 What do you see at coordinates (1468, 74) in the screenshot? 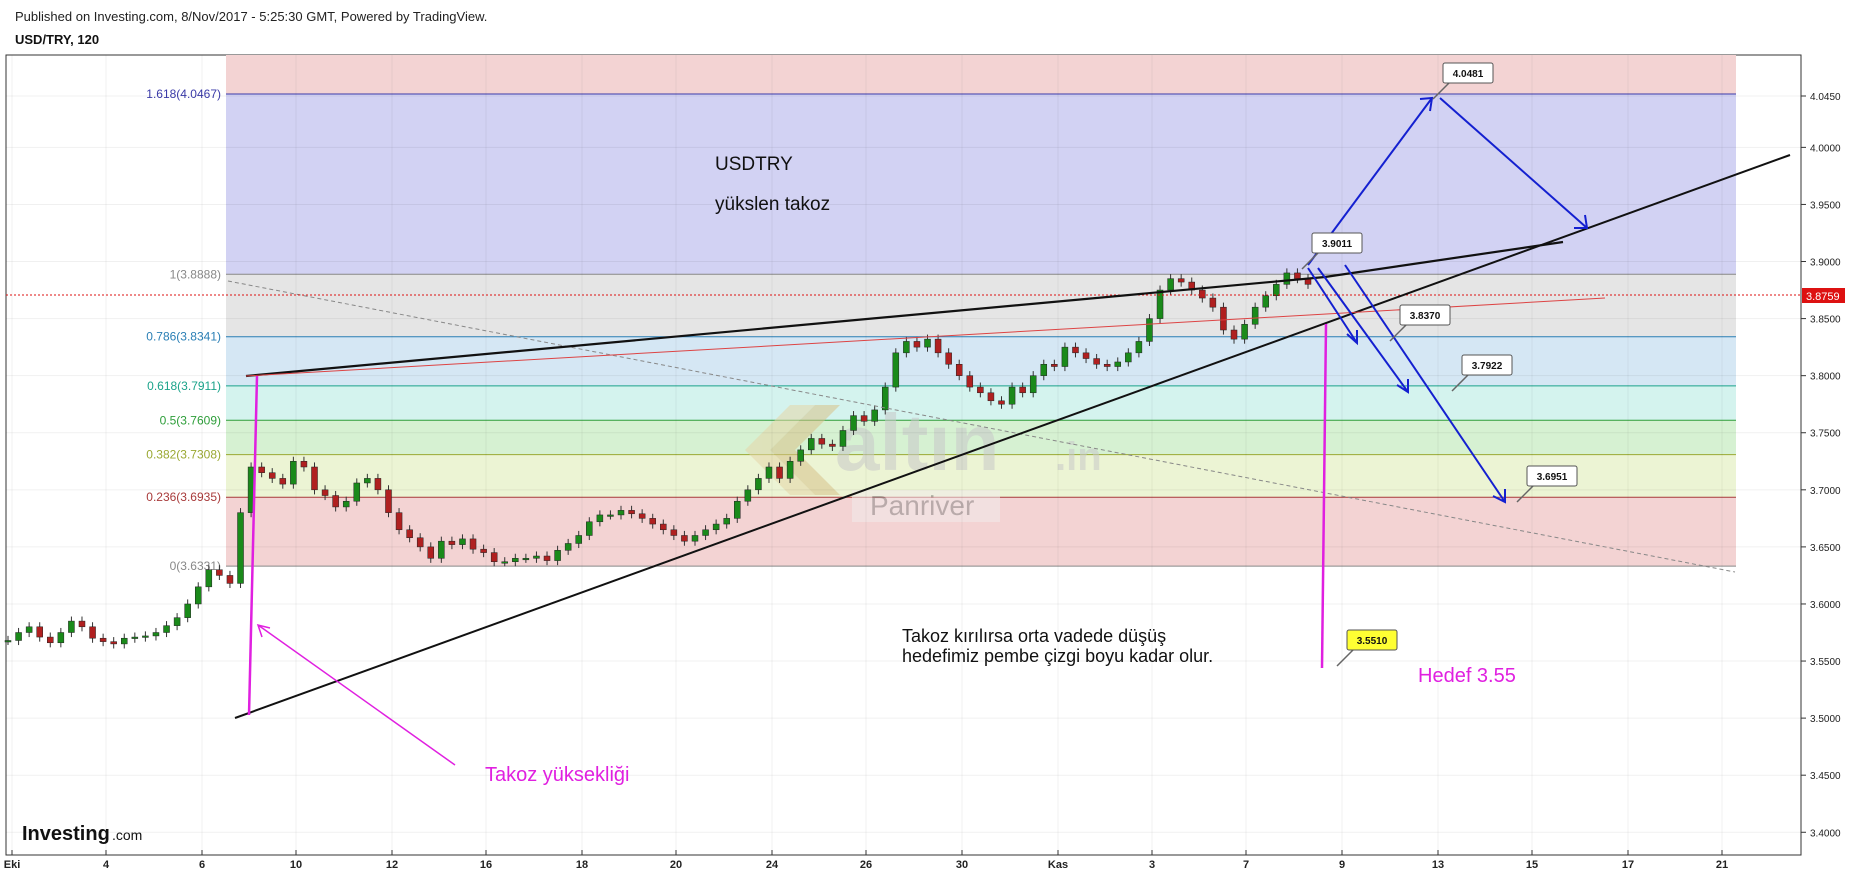
I see `price-tag-label: 4.0481` at bounding box center [1468, 74].